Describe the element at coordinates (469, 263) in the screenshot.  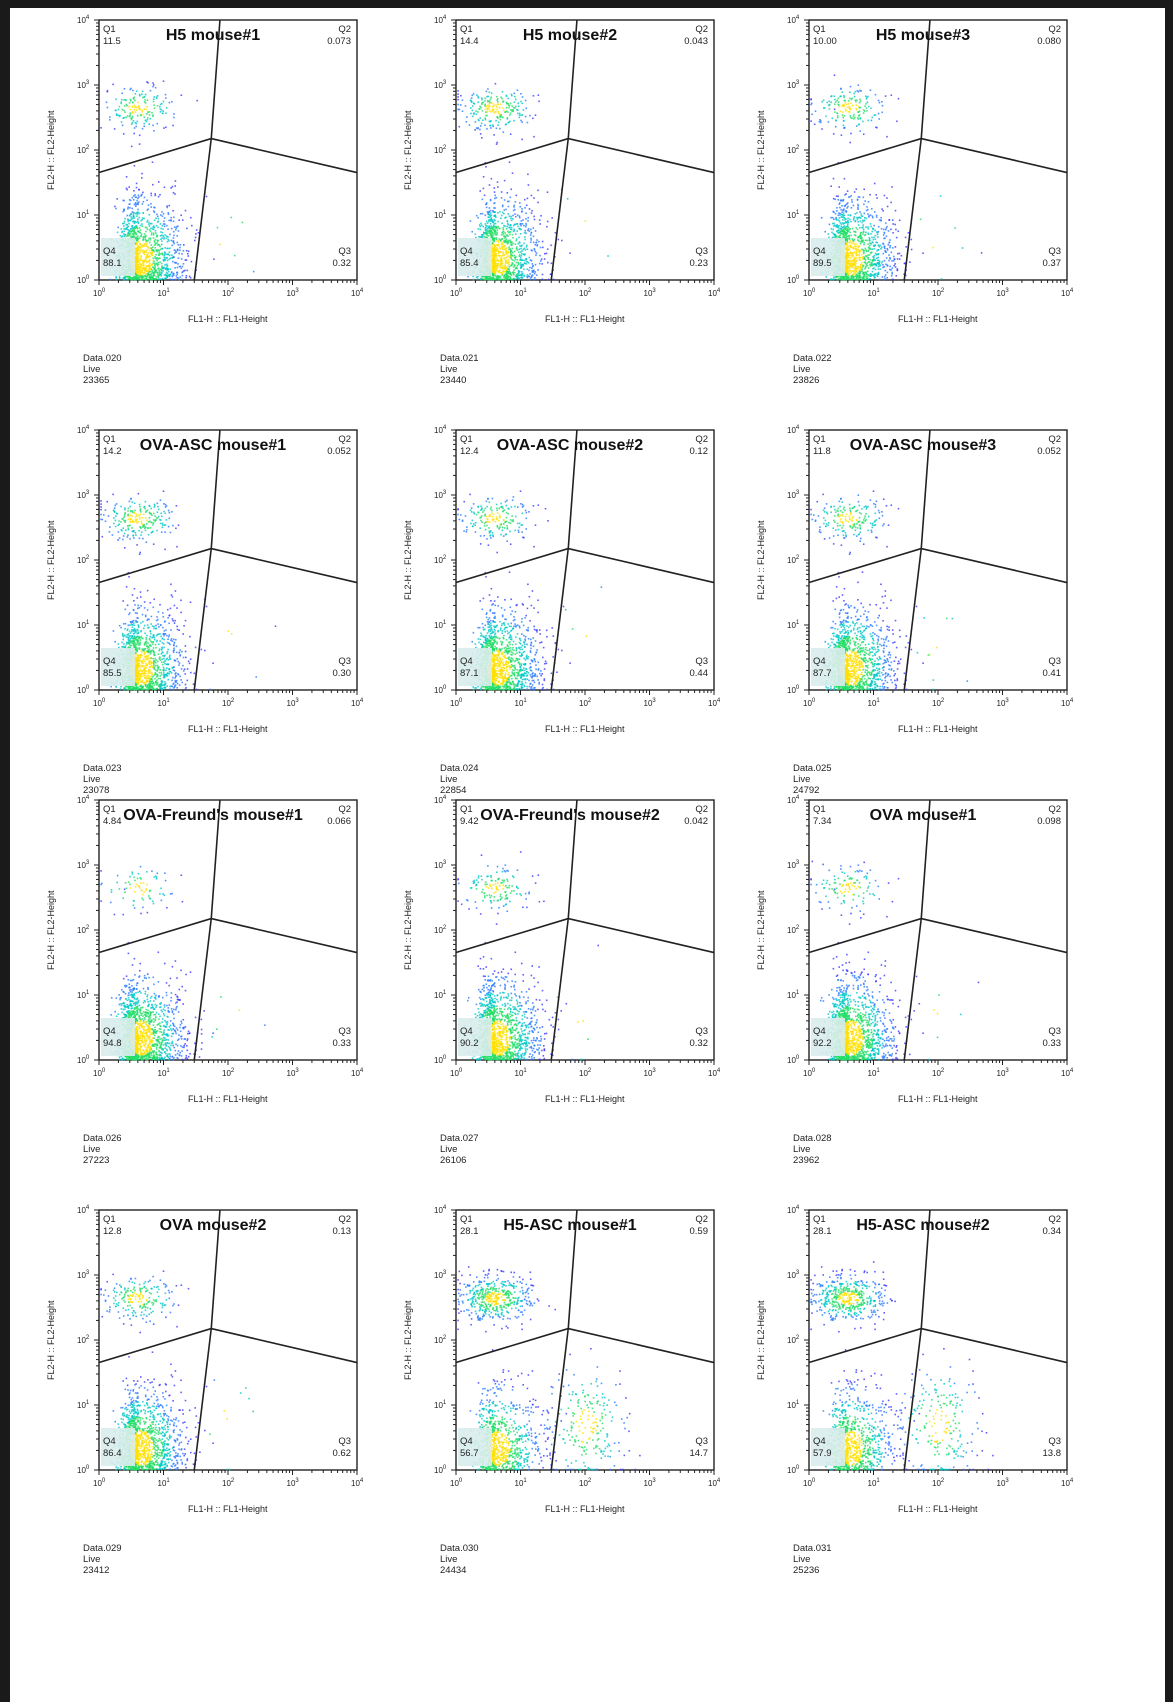
I see `q4-value: 85.4` at that location.